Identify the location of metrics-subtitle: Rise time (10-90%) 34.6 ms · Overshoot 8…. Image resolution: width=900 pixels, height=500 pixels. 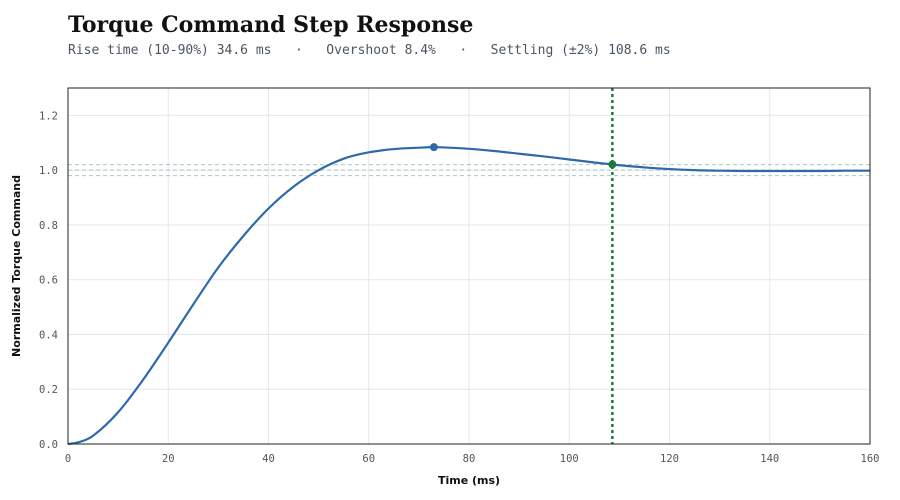
(369, 50).